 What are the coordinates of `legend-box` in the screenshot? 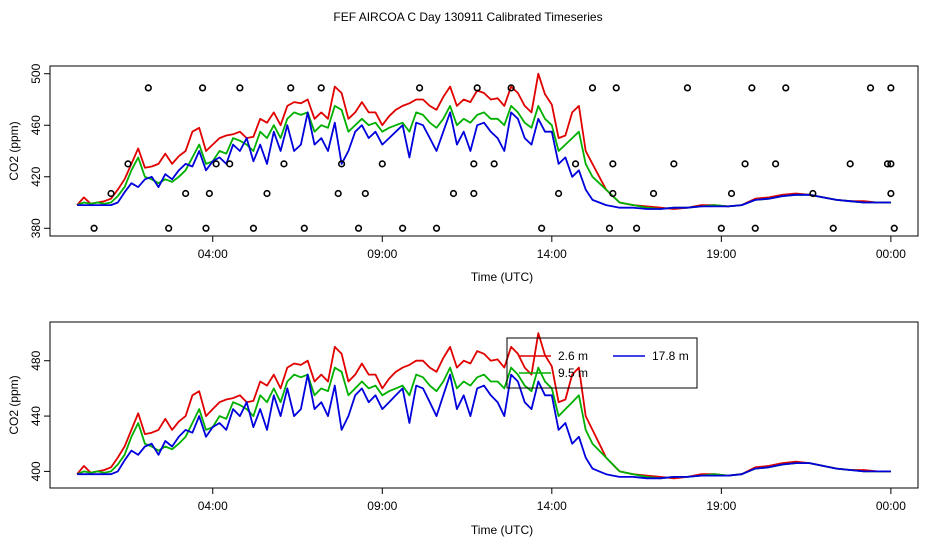 It's located at (602, 363).